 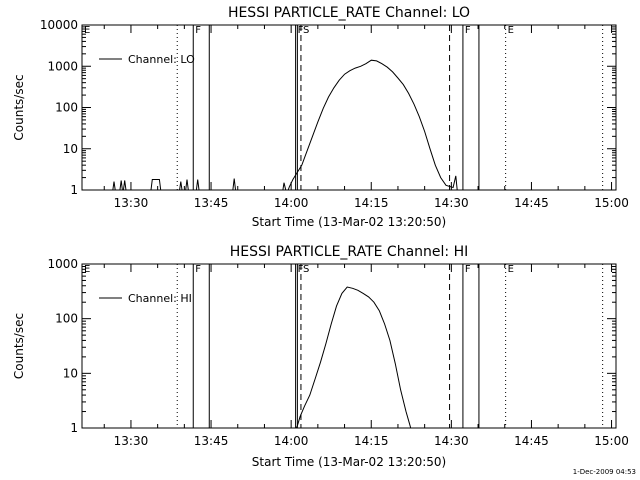 I want to click on y-tick-label: 10000, so click(x=59, y=25).